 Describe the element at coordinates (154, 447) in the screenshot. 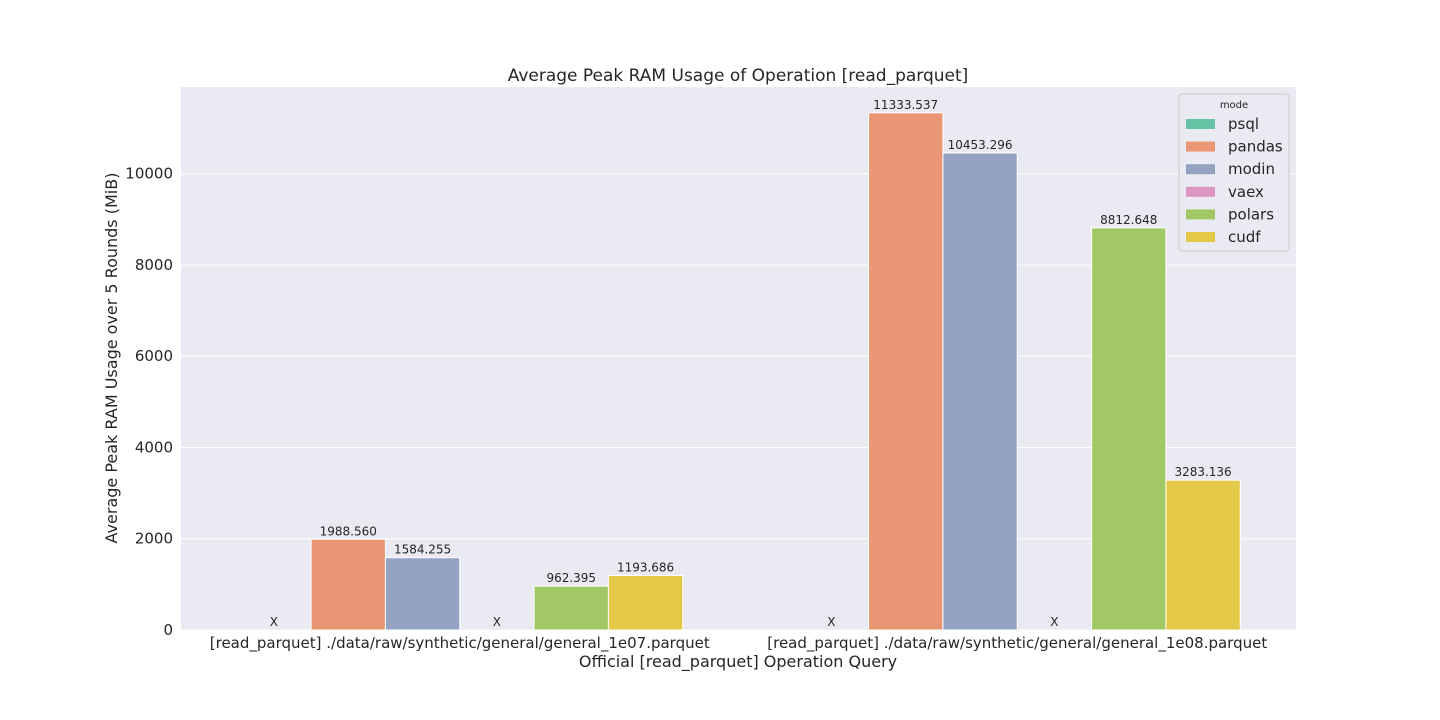

I see `y-tick-label: 4000` at that location.